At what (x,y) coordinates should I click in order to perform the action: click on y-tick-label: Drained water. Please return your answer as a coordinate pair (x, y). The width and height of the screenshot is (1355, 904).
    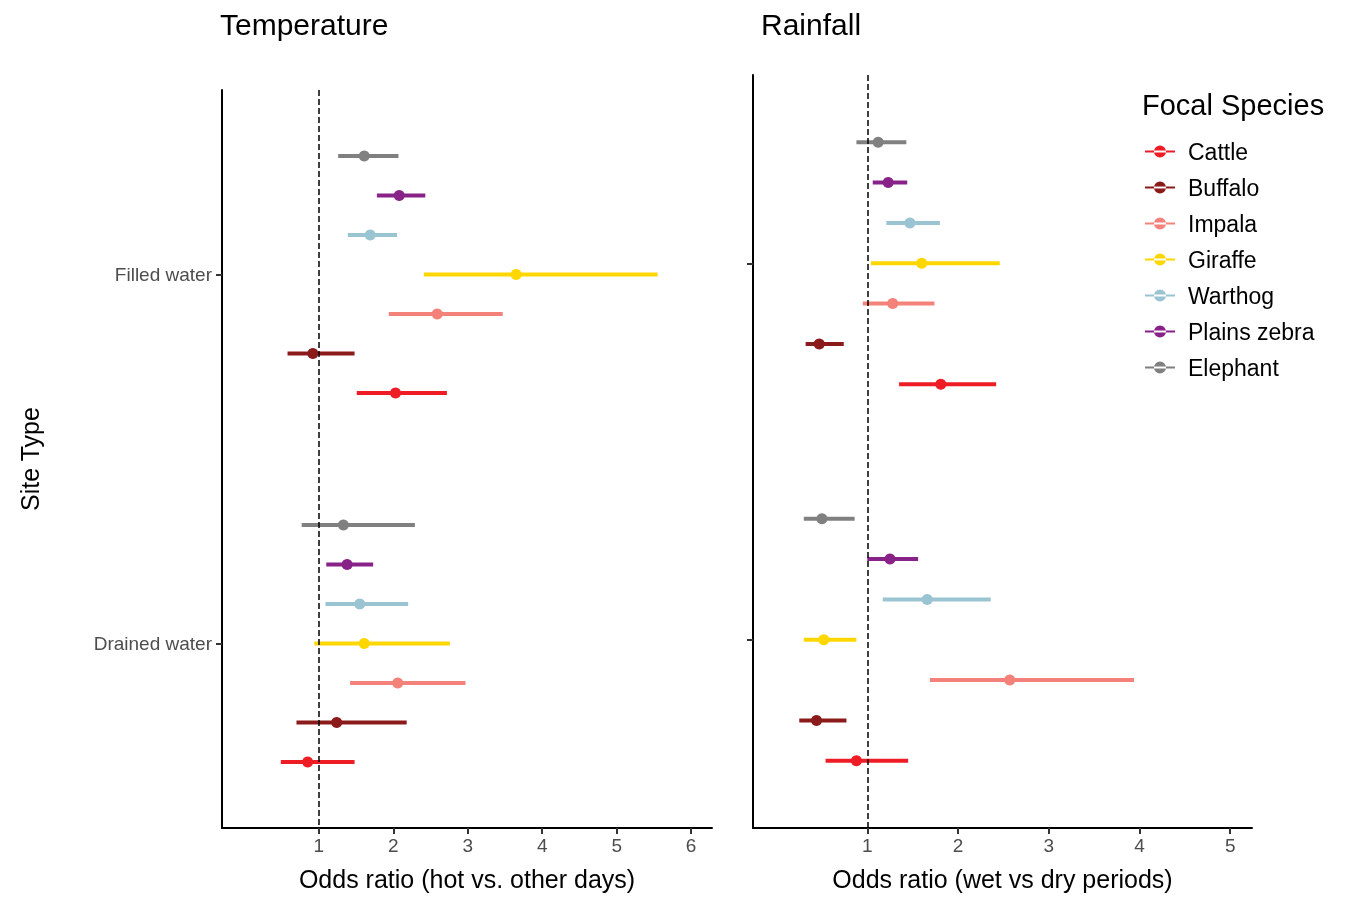
    Looking at the image, I should click on (153, 643).